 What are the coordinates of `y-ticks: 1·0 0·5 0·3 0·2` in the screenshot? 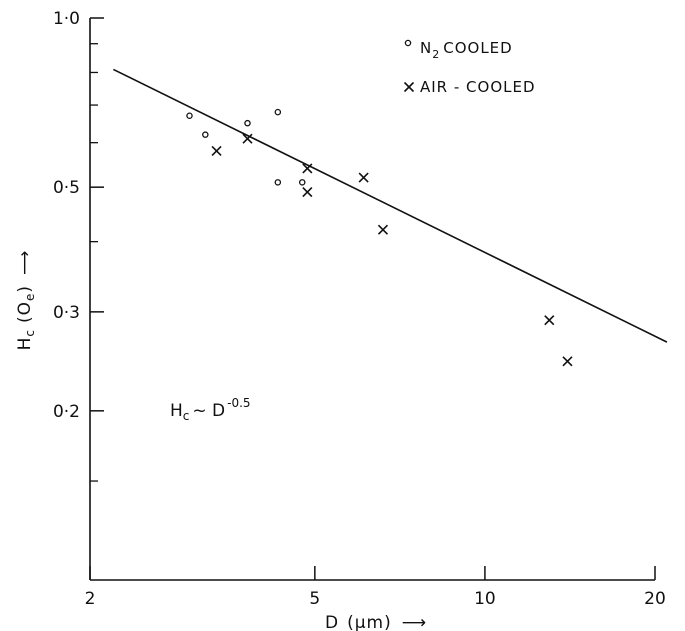 It's located at (78, 245).